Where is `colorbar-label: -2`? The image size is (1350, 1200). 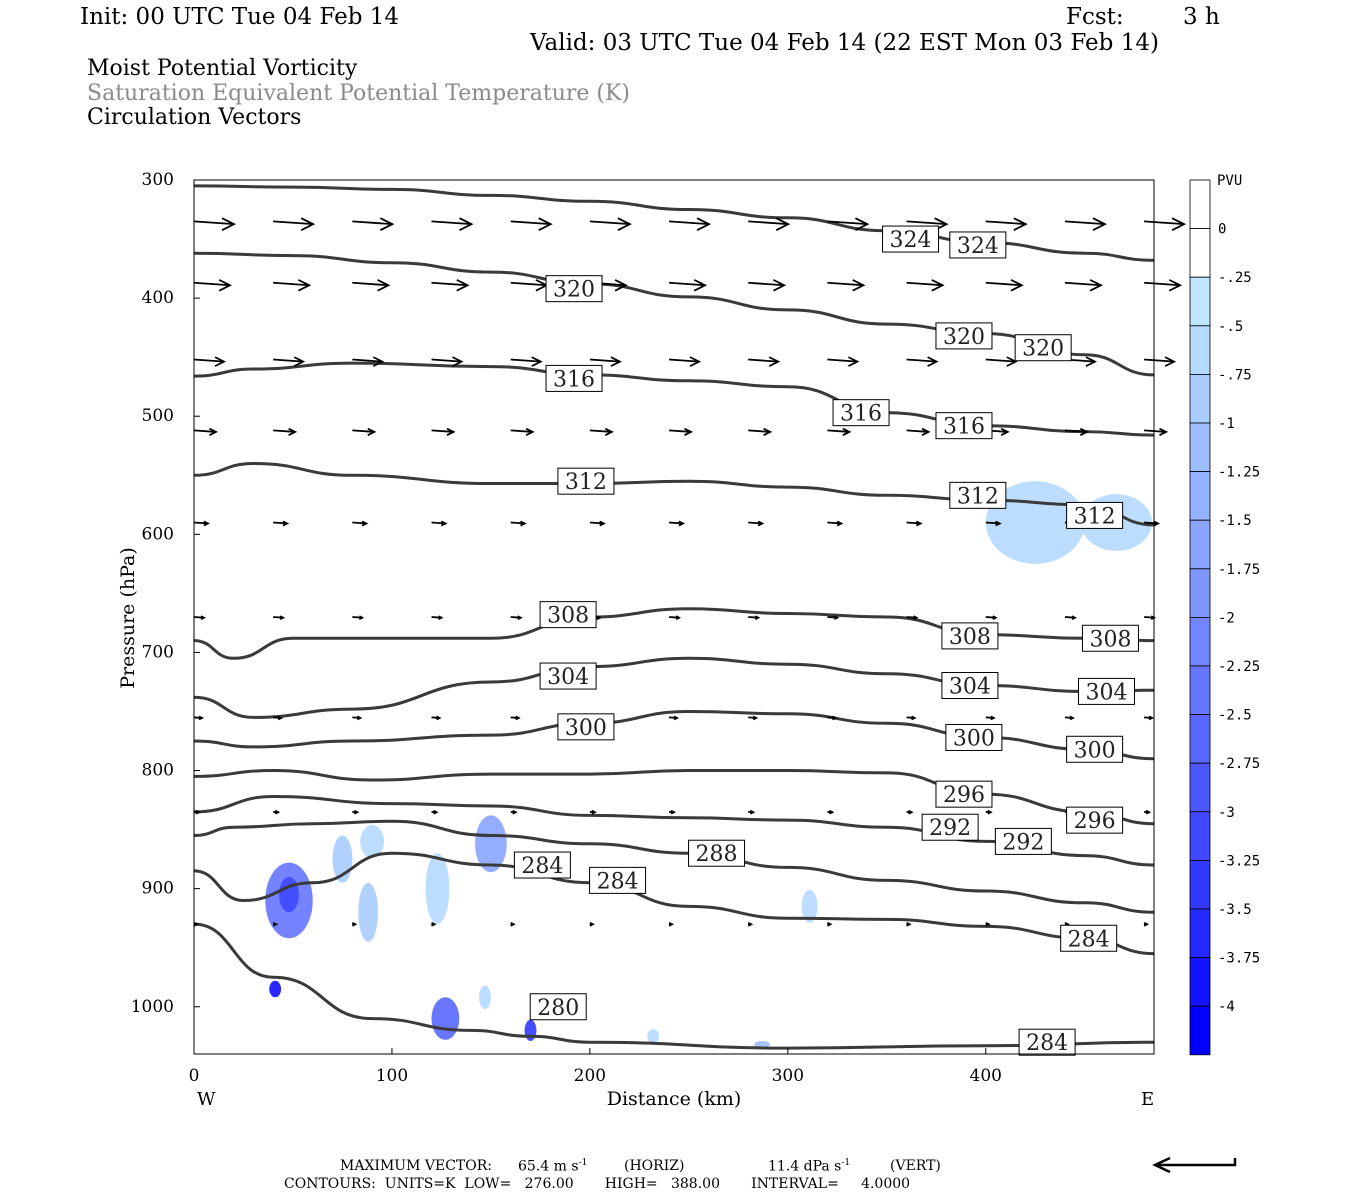
colorbar-label: -2 is located at coordinates (1226, 618).